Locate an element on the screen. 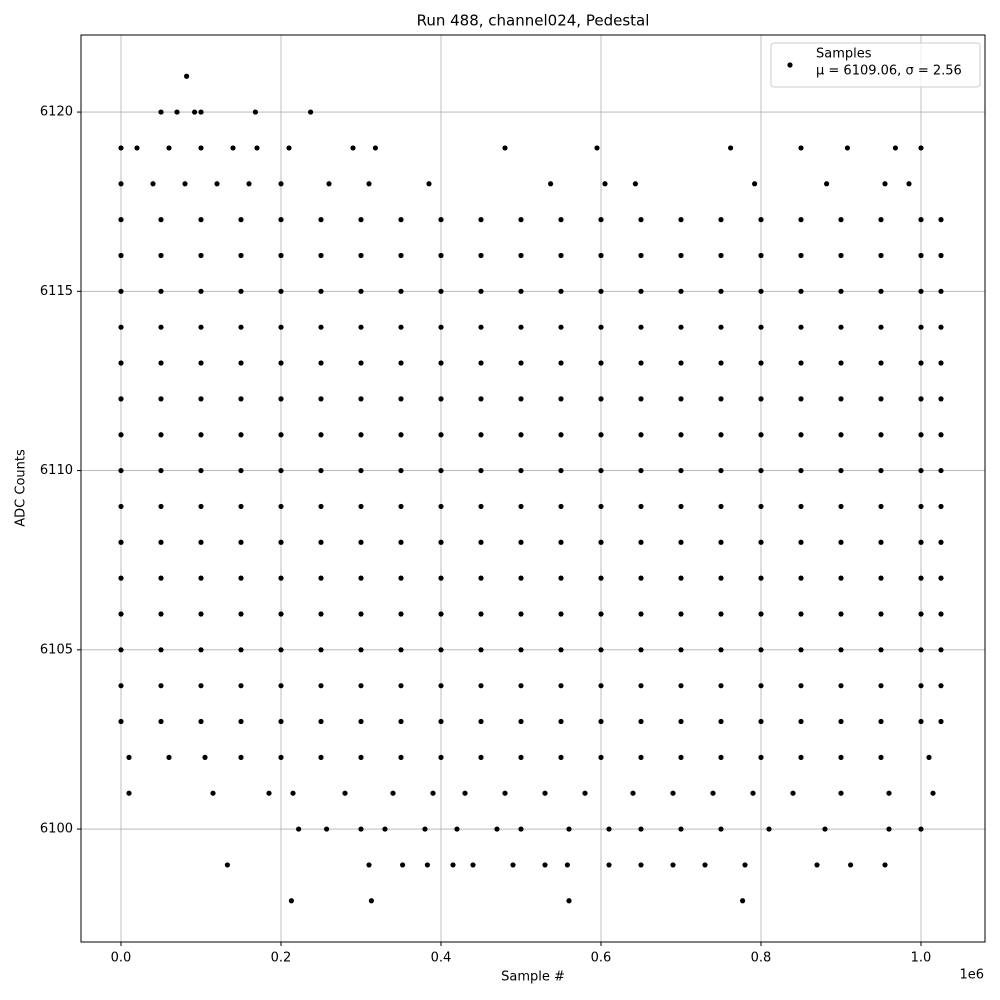 The image size is (1000, 1000). y-tick-label: 6115 is located at coordinates (56, 291).